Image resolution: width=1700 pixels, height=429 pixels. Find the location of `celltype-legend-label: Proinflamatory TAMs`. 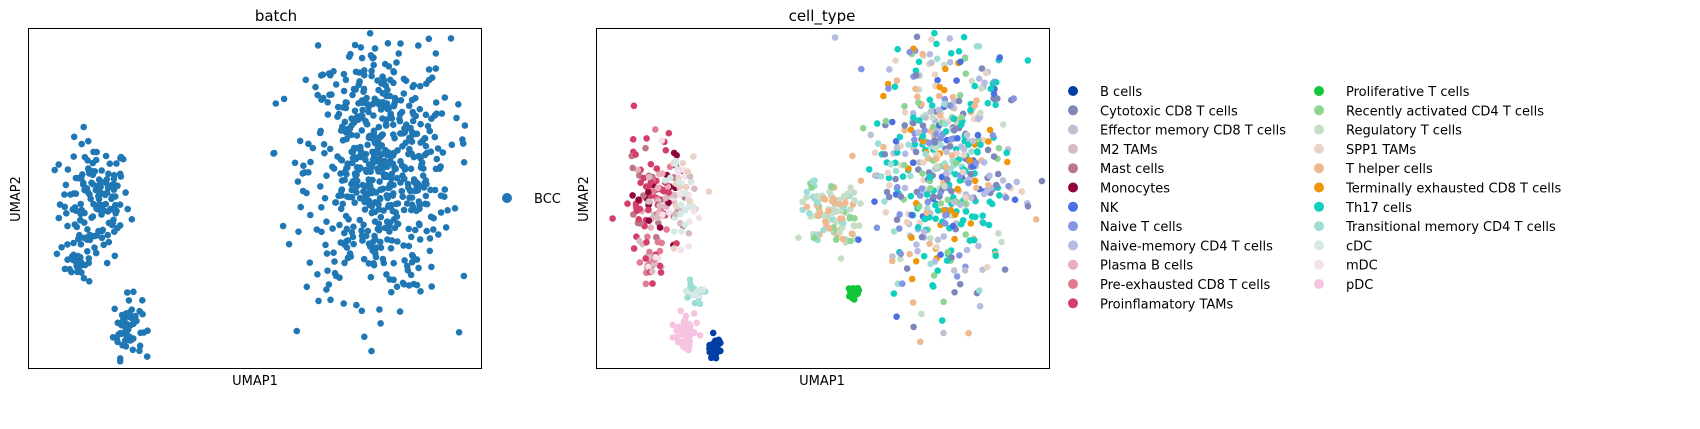

celltype-legend-label: Proinflamatory TAMs is located at coordinates (1167, 304).